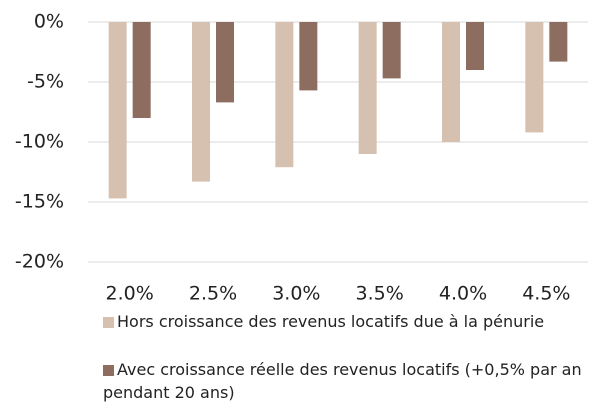 The height and width of the screenshot is (408, 614). What do you see at coordinates (546, 294) in the screenshot?
I see `x-tick-label: 4.5%` at bounding box center [546, 294].